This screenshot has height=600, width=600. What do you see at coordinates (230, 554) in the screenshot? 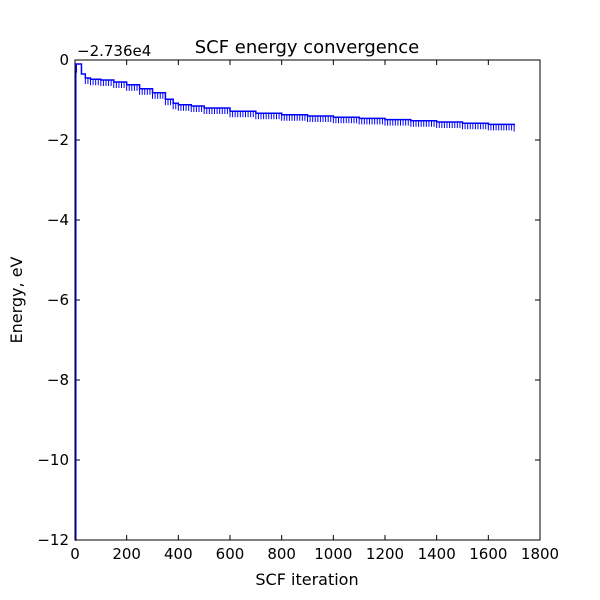
I see `x-tick-label: 600` at bounding box center [230, 554].